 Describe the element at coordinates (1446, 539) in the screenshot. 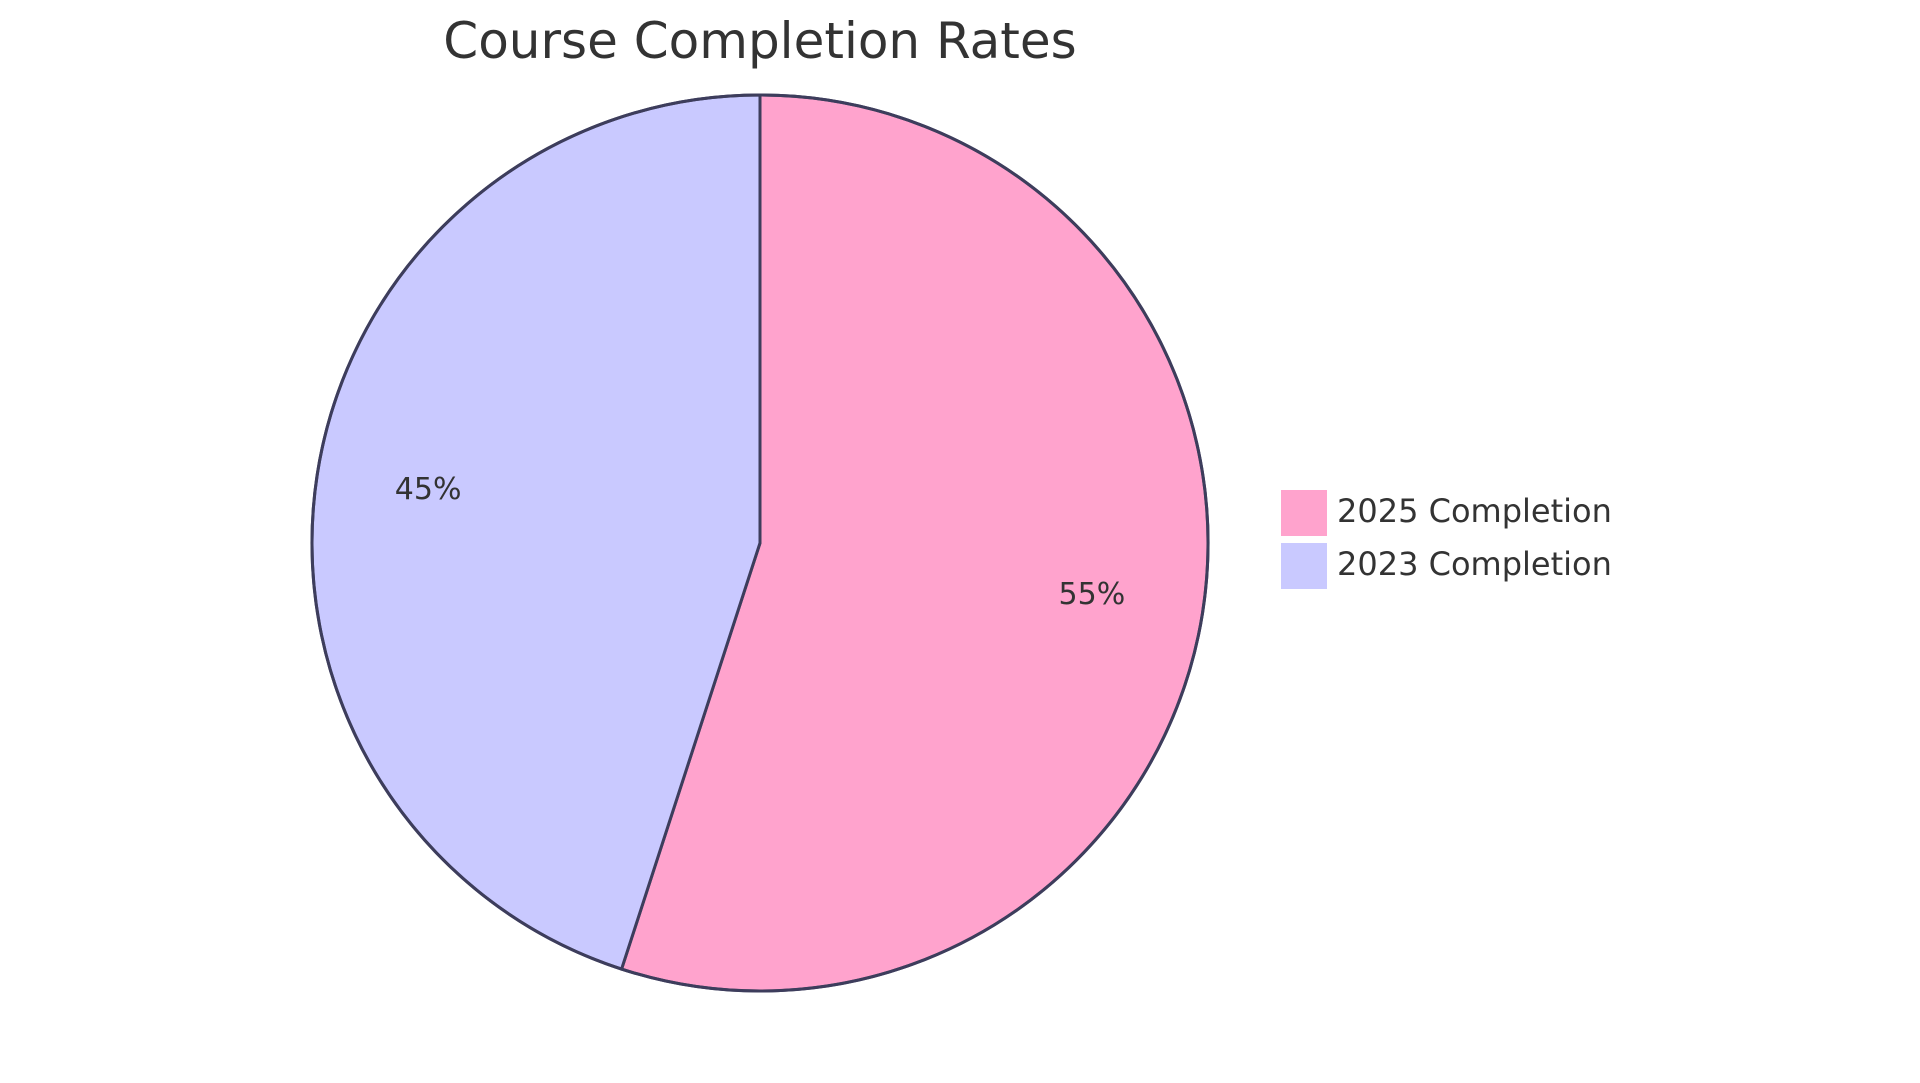

I see `legend: 2025 Completion 2023 Completion` at that location.